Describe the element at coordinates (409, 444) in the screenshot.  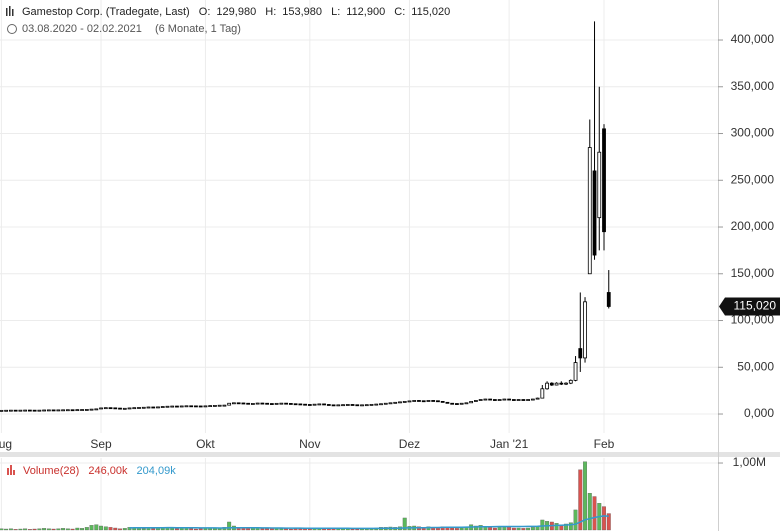
I see `x-tick-label: Dez` at that location.